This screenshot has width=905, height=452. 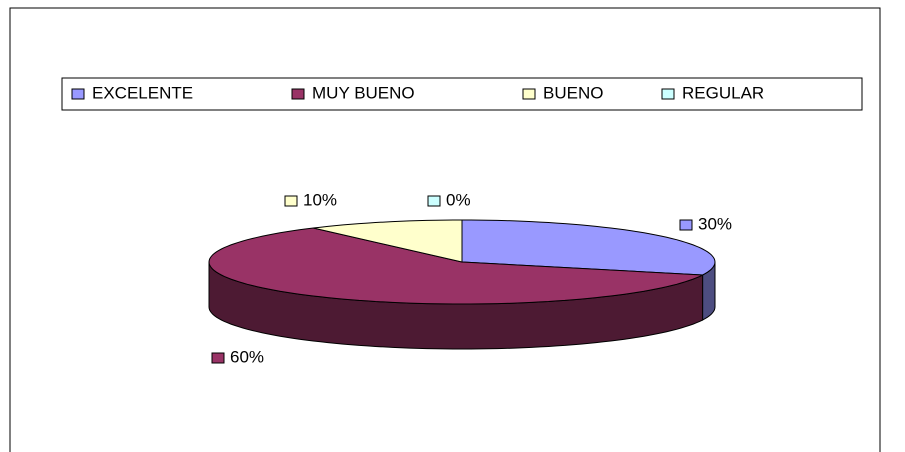 I want to click on legend-label: MUY BUENO, so click(x=363, y=92).